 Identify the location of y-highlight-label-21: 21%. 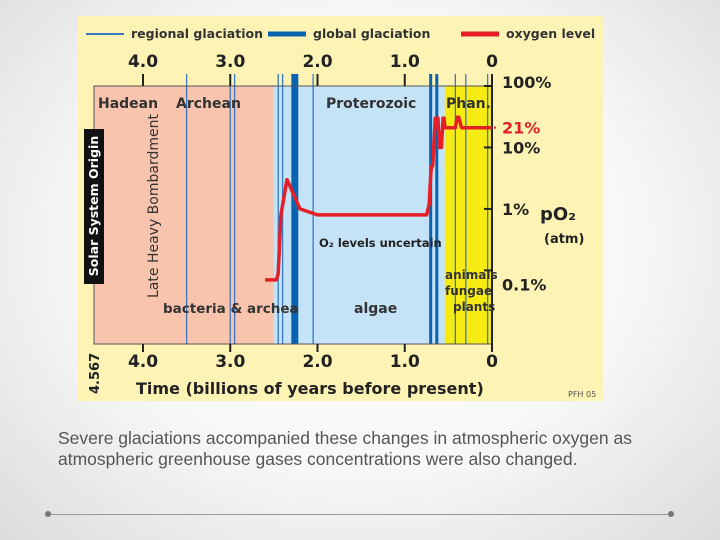
(521, 128).